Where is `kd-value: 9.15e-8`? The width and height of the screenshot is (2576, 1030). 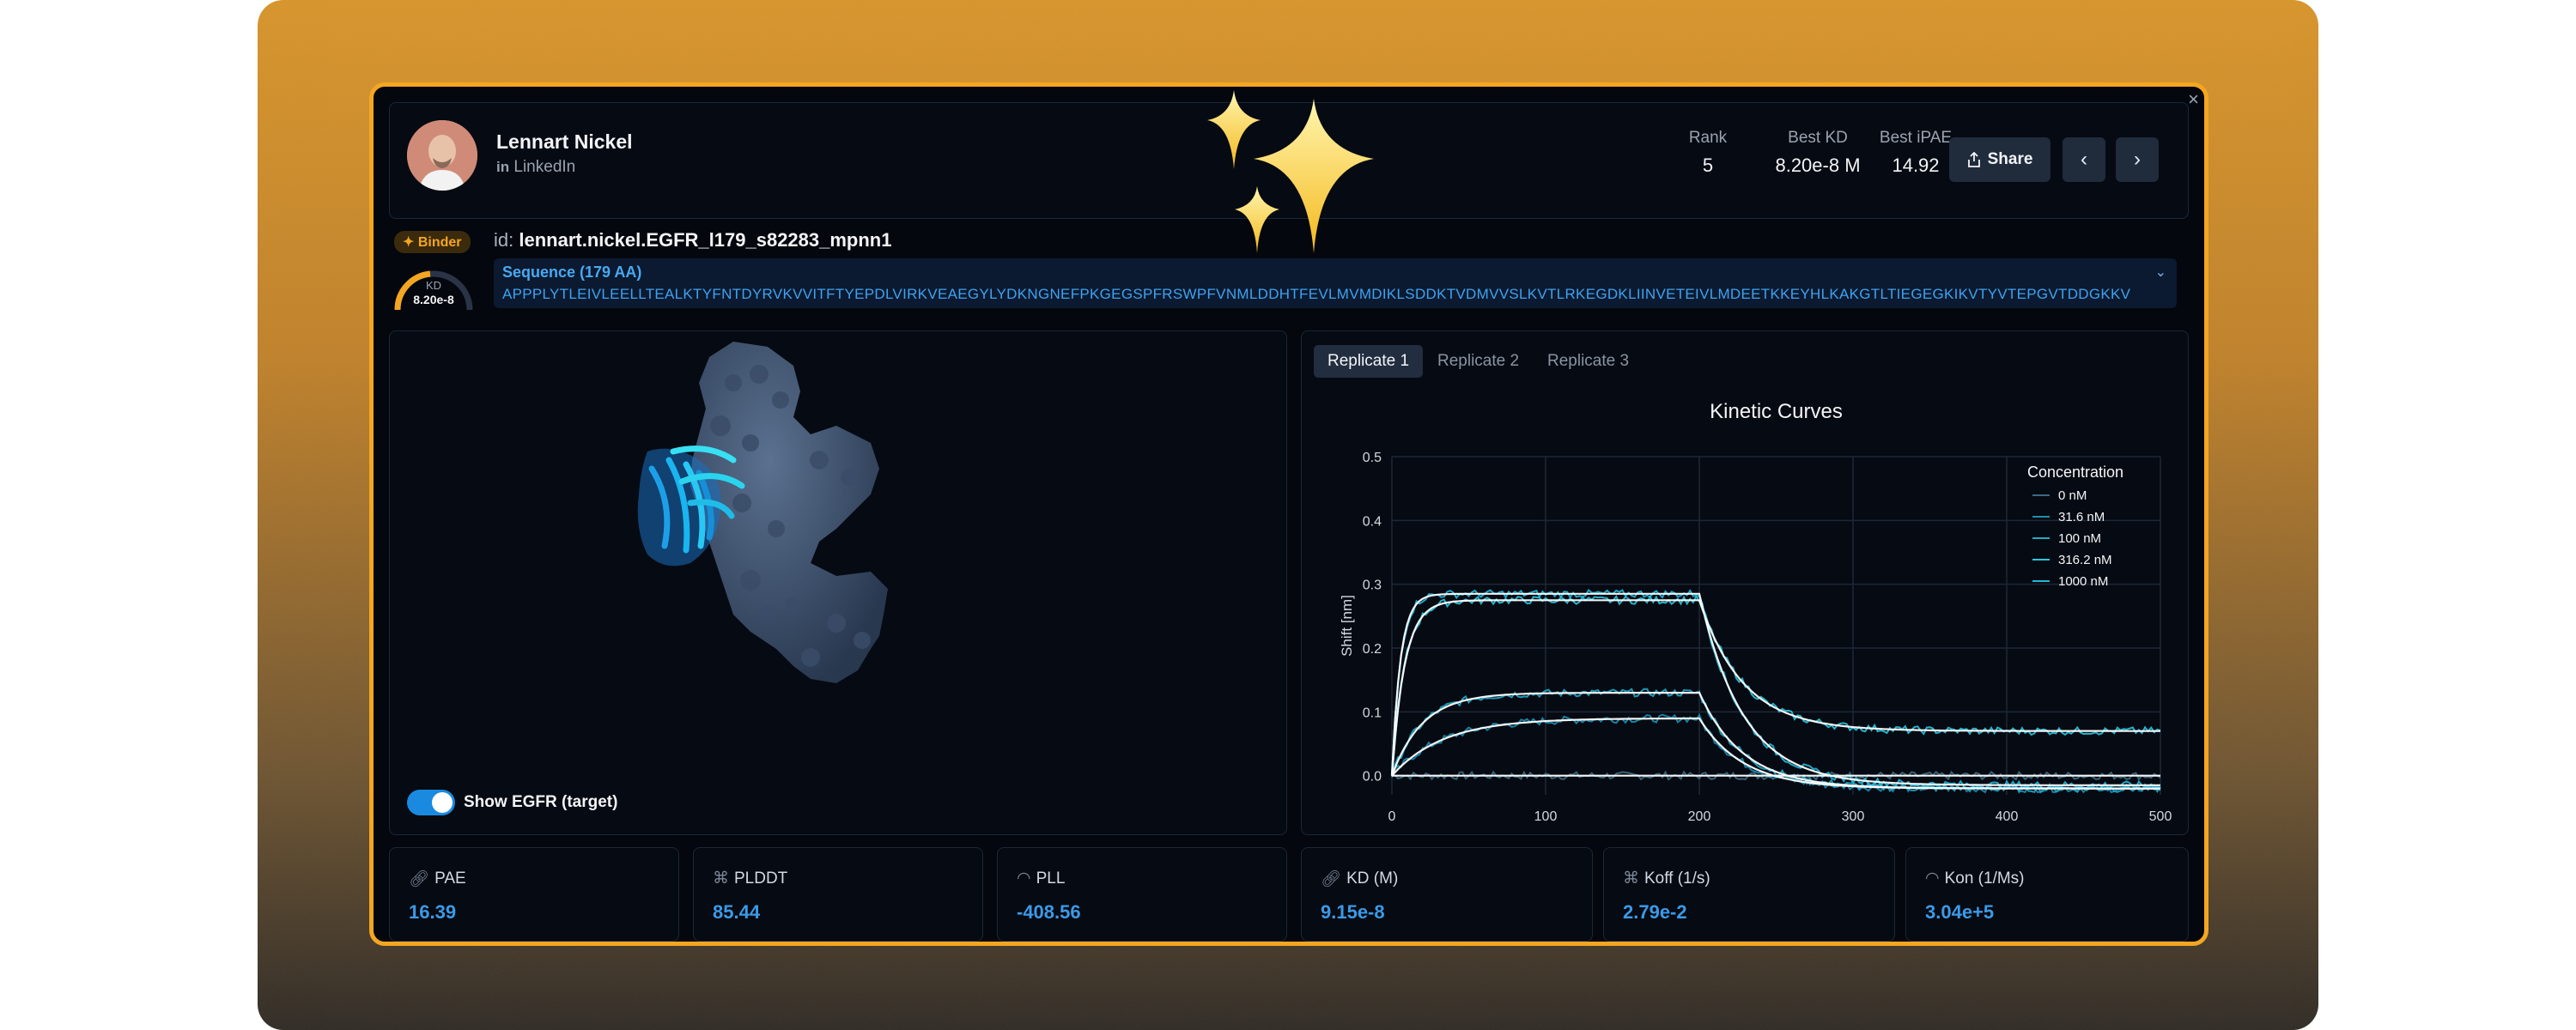 kd-value: 9.15e-8 is located at coordinates (1353, 912).